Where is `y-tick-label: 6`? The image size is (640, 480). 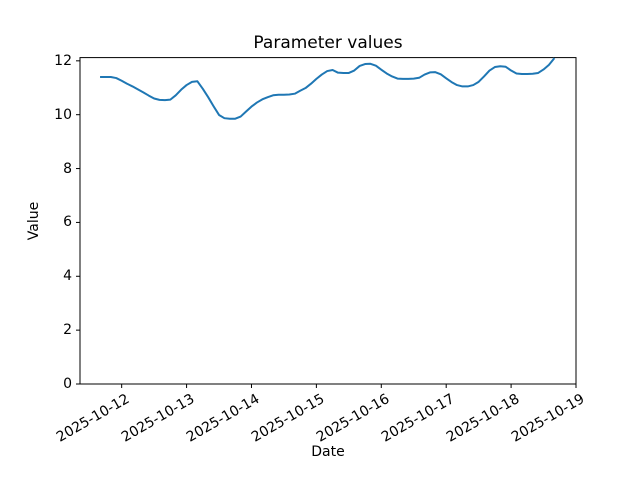 y-tick-label: 6 is located at coordinates (67, 222).